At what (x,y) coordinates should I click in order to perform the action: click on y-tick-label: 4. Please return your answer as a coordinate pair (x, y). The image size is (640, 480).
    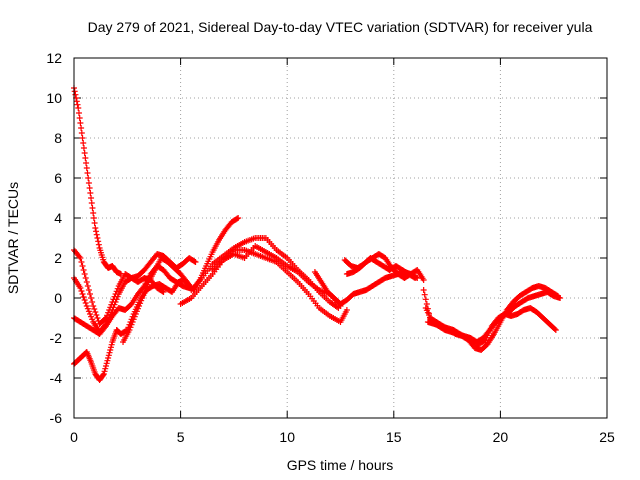
    Looking at the image, I should click on (58, 218).